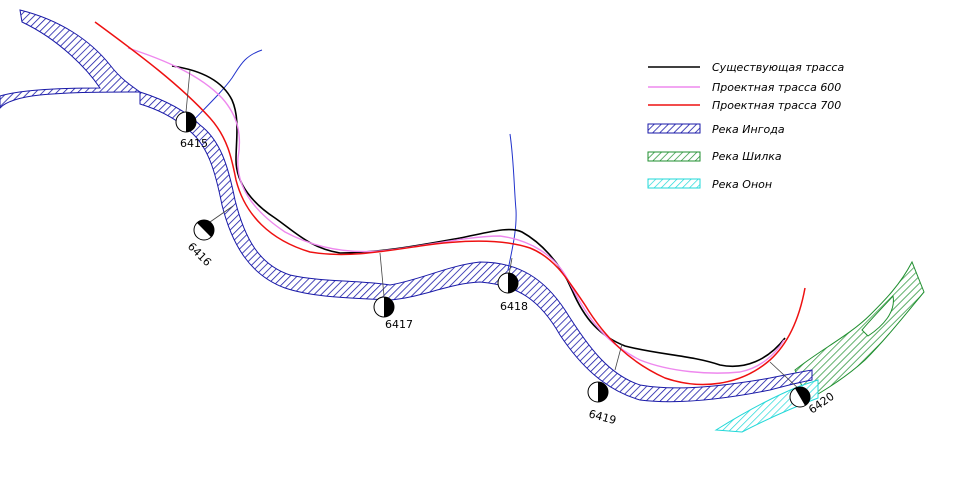 This screenshot has height=477, width=971. Describe the element at coordinates (514, 306) in the screenshot. I see `station-label-6418: 6418` at that location.